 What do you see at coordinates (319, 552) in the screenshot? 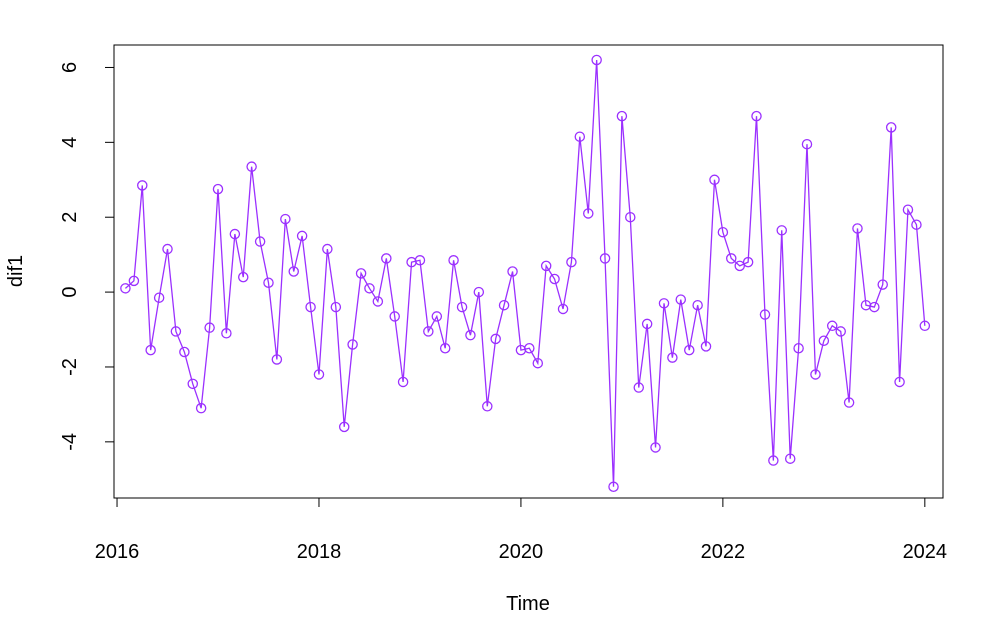
I see `x-tick-label: 2018` at bounding box center [319, 552].